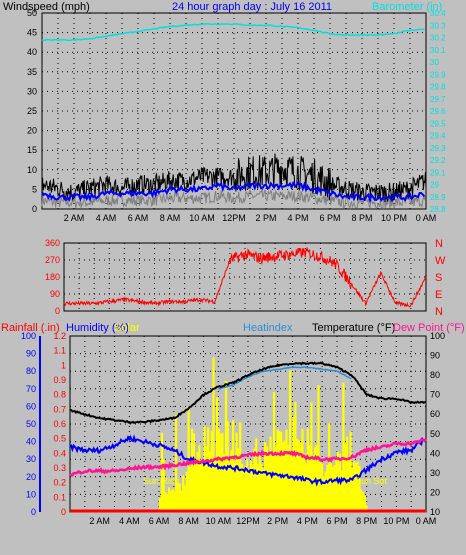  Describe the element at coordinates (438, 38) in the screenshot. I see `barometer-y-tick-label: 30.2` at that location.